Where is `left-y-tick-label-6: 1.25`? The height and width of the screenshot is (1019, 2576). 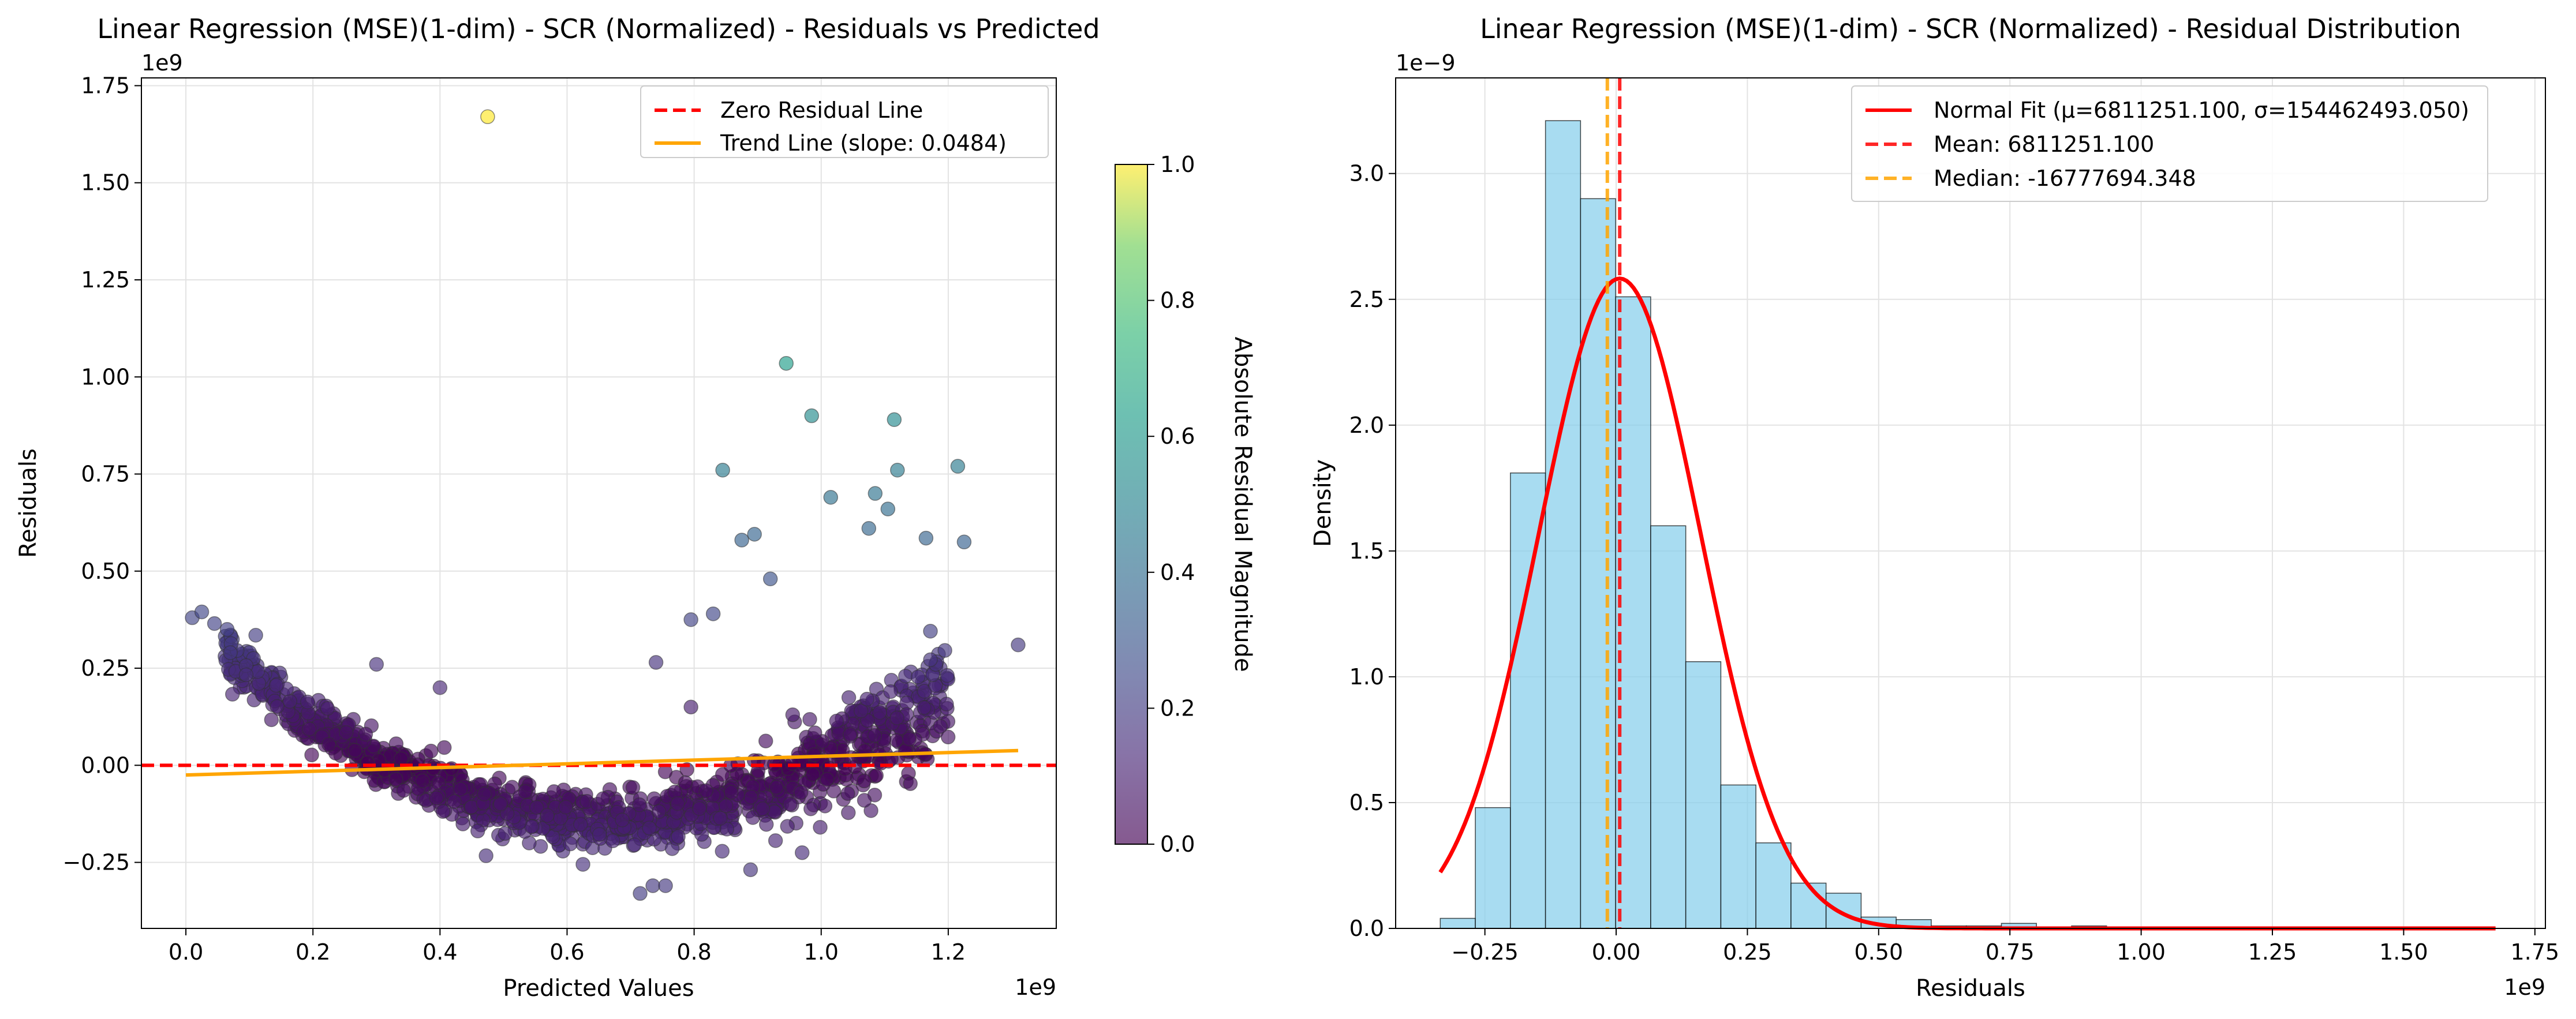
left-y-tick-label-6: 1.25 is located at coordinates (105, 280).